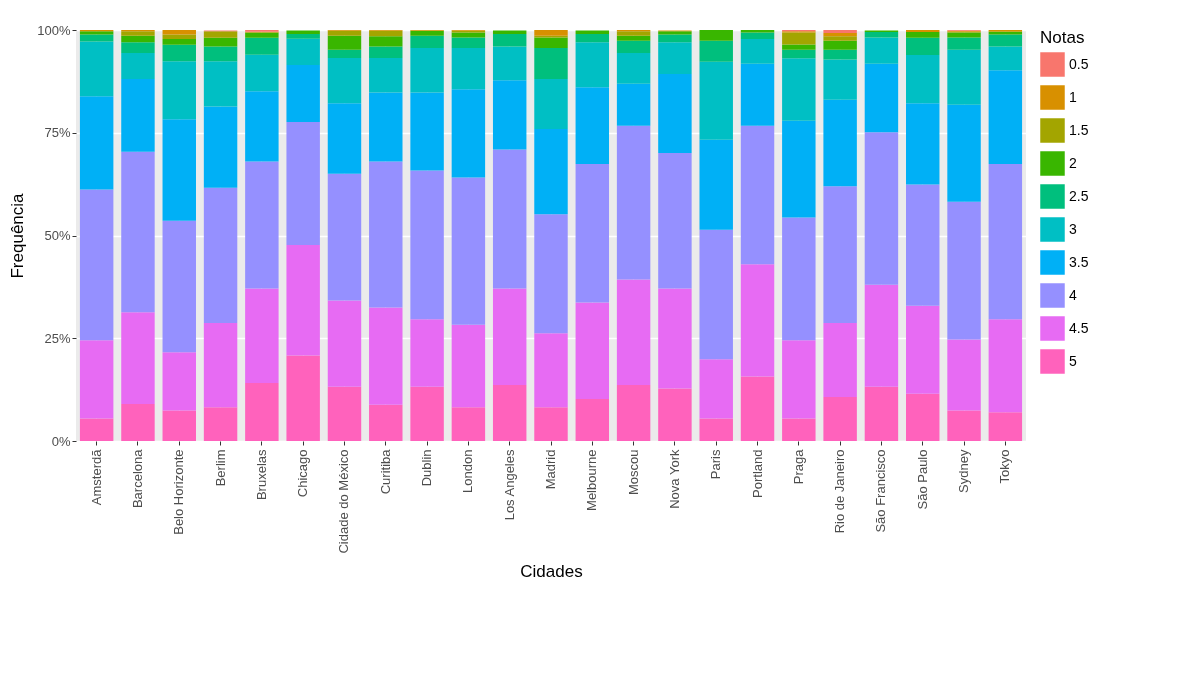 The image size is (1182, 679). What do you see at coordinates (344, 501) in the screenshot?
I see `x-tick-label: Cidade do México` at bounding box center [344, 501].